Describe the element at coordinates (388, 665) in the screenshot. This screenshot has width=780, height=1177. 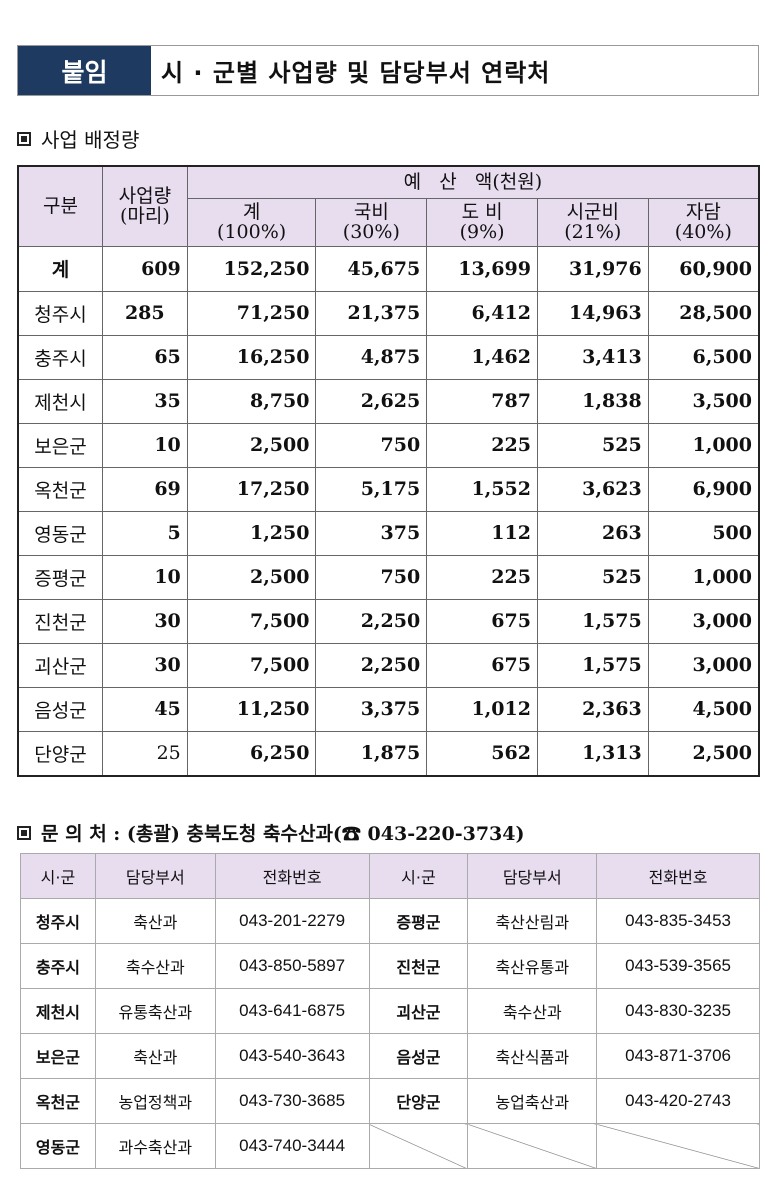
I see `table-row: 괴산군 30 7,500 2,250 675 1,575 3,000` at that location.